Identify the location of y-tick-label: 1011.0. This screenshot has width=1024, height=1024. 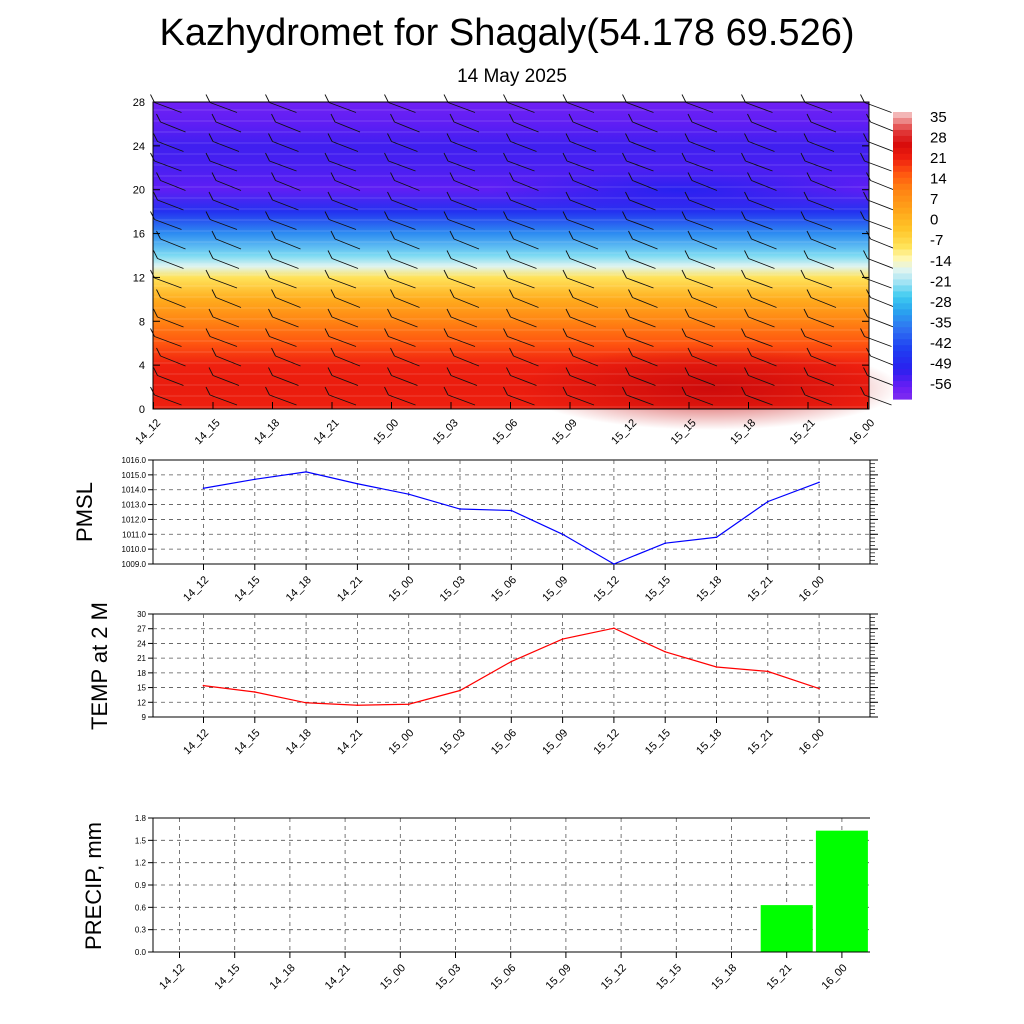
(134, 534).